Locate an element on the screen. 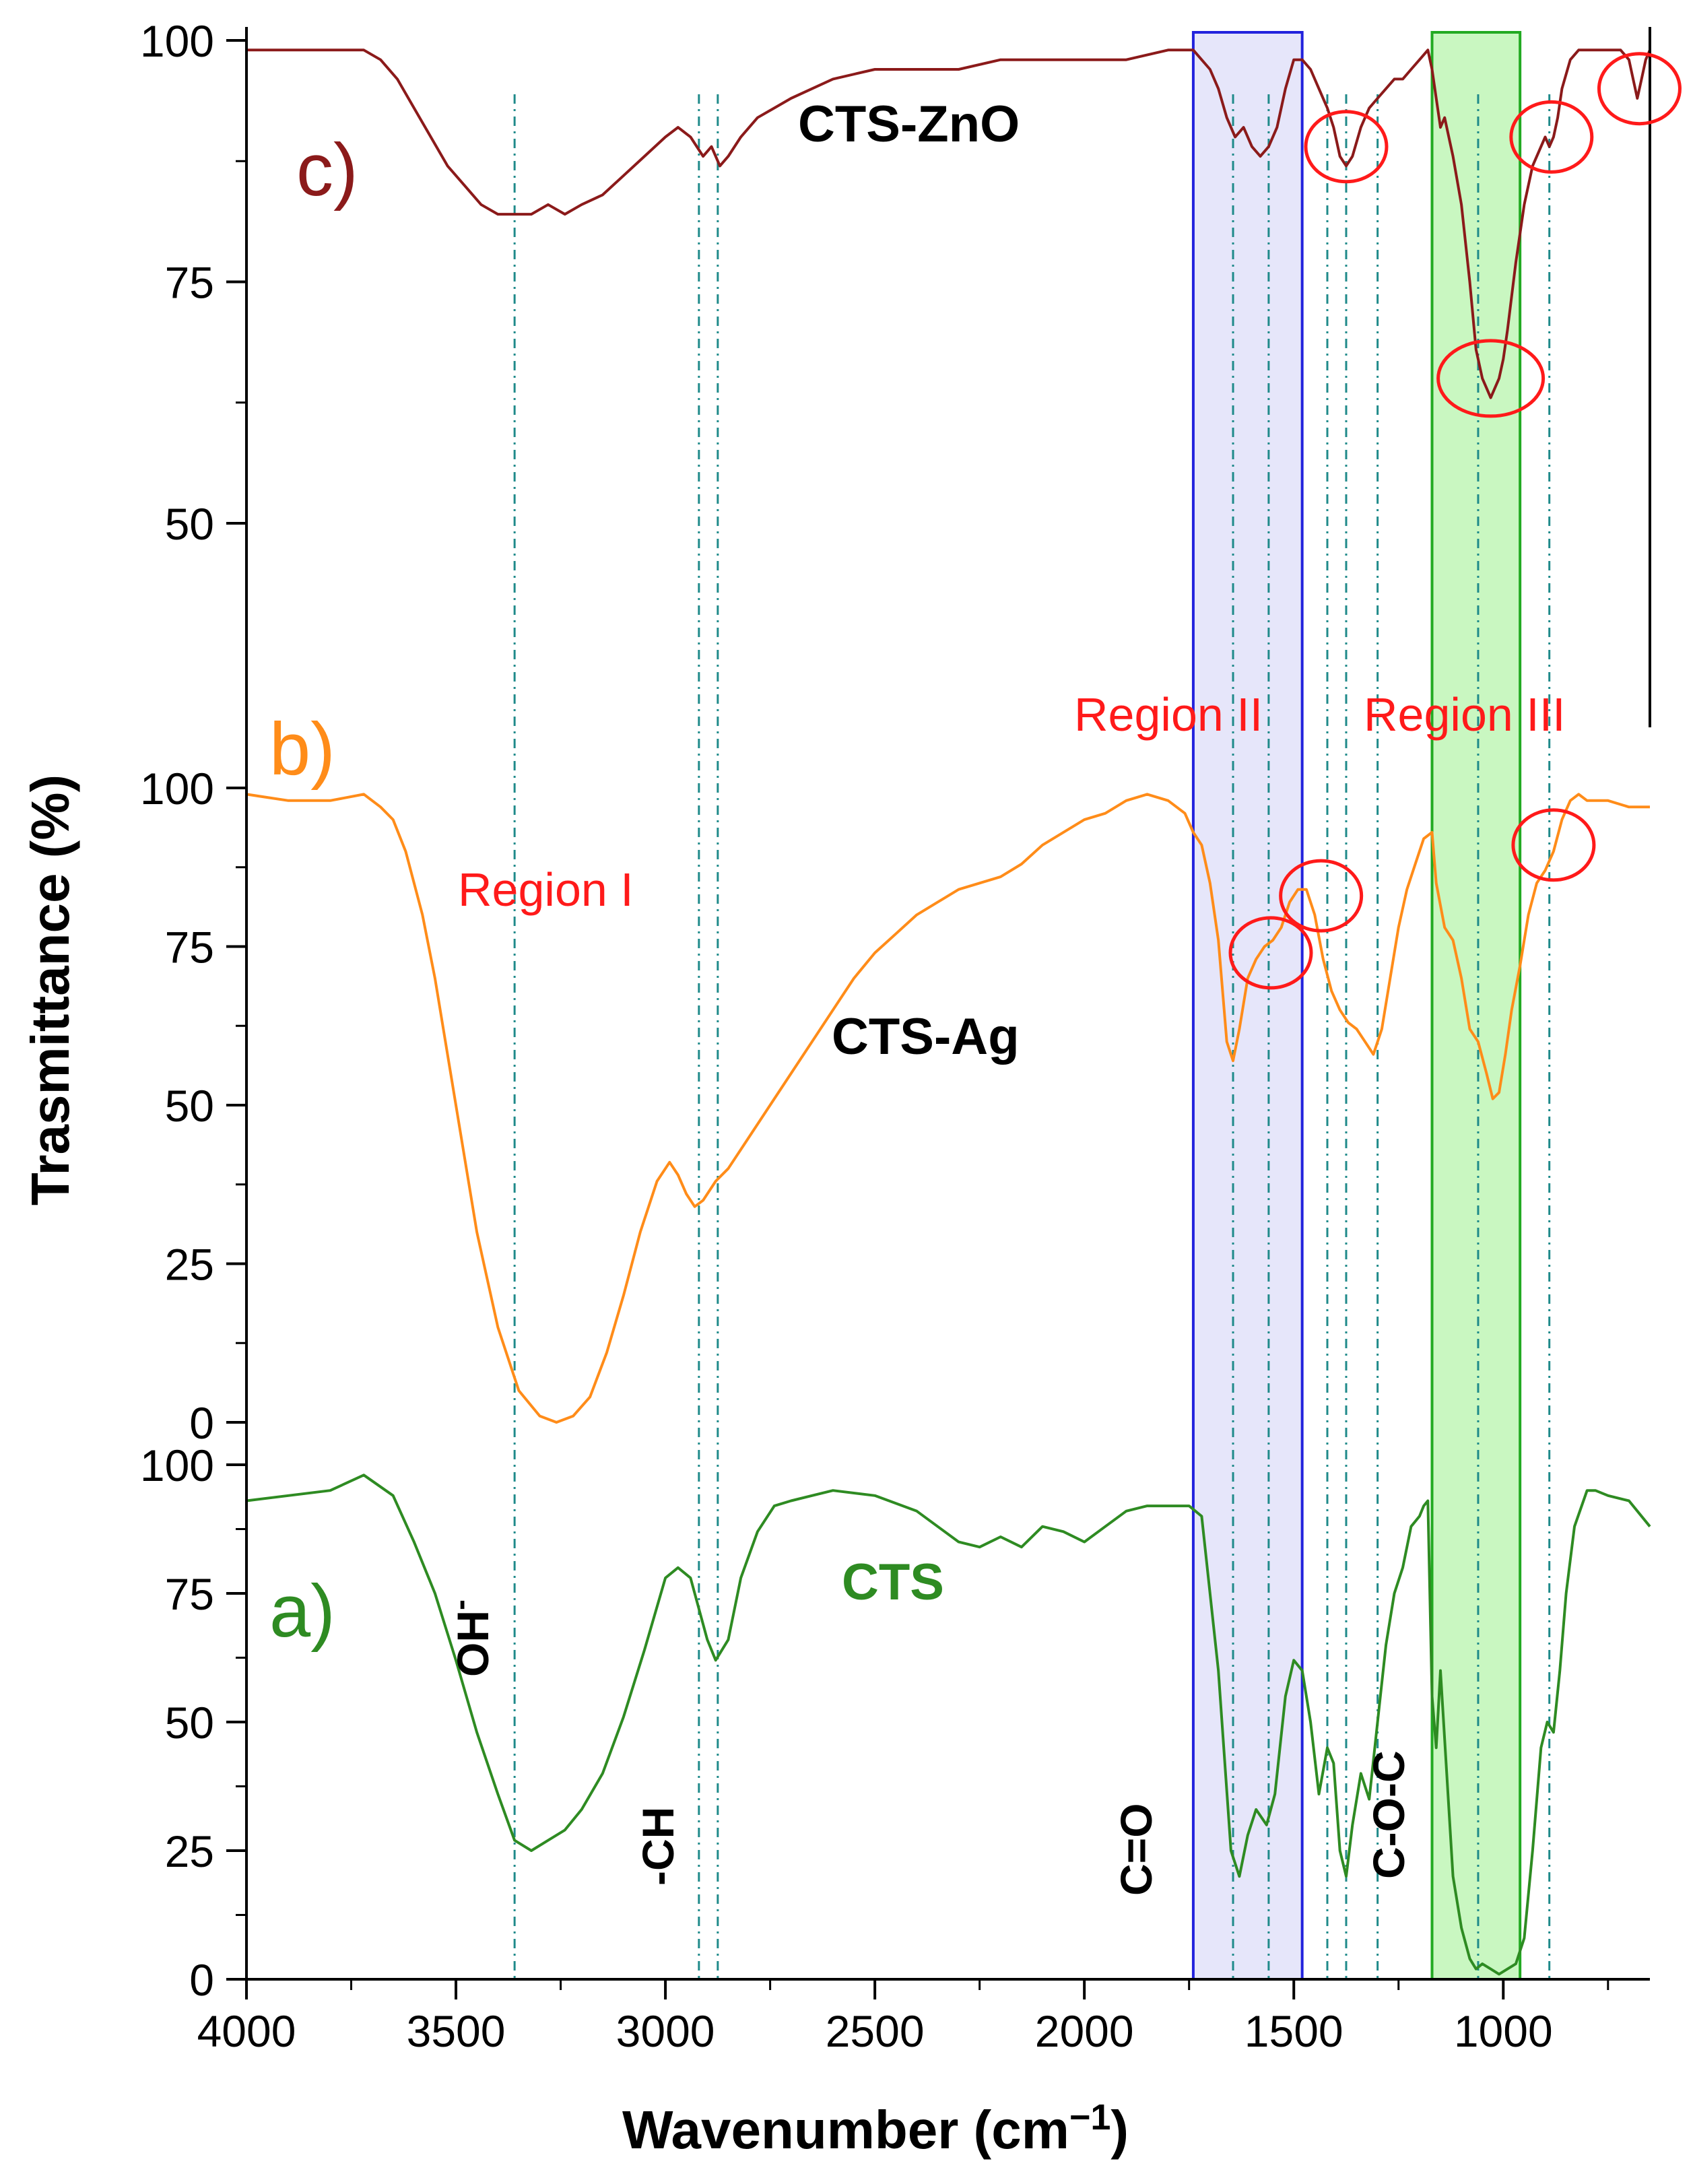 The width and height of the screenshot is (1693, 2184). panel-label-c: c) is located at coordinates (327, 170).